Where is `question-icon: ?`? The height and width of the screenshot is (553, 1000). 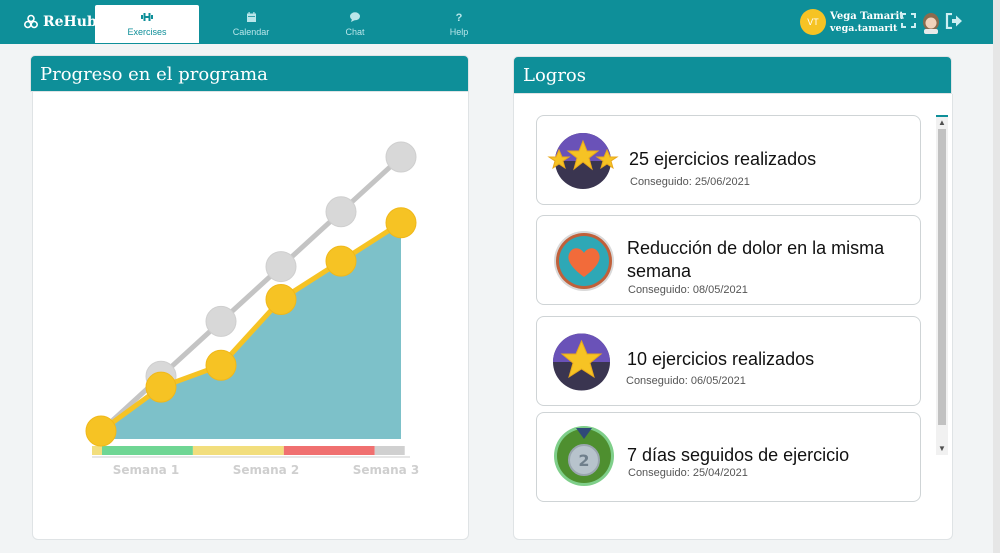
question-icon: ? is located at coordinates (459, 18).